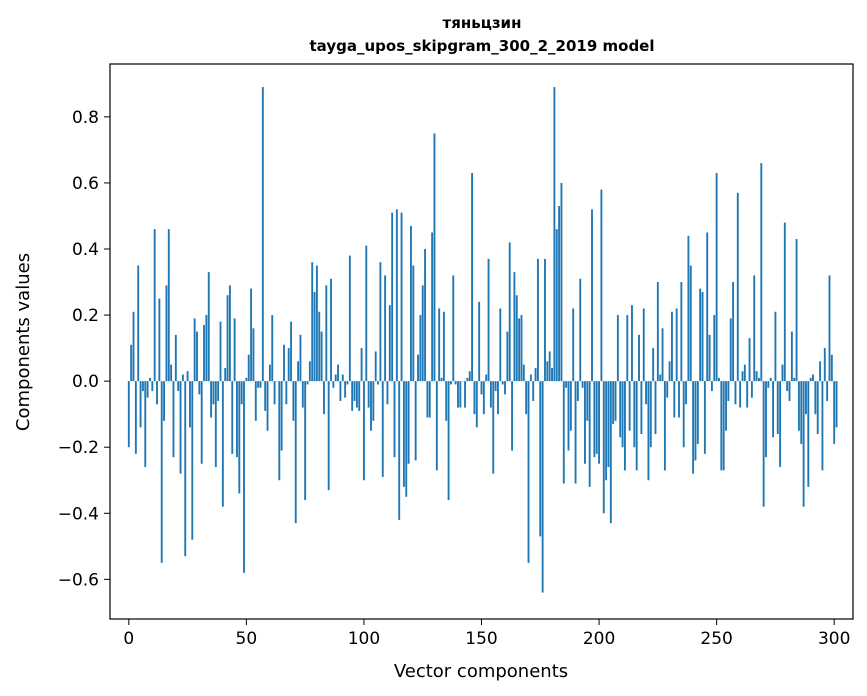  What do you see at coordinates (78, 514) in the screenshot?
I see `y-tick-label: −0.4` at bounding box center [78, 514].